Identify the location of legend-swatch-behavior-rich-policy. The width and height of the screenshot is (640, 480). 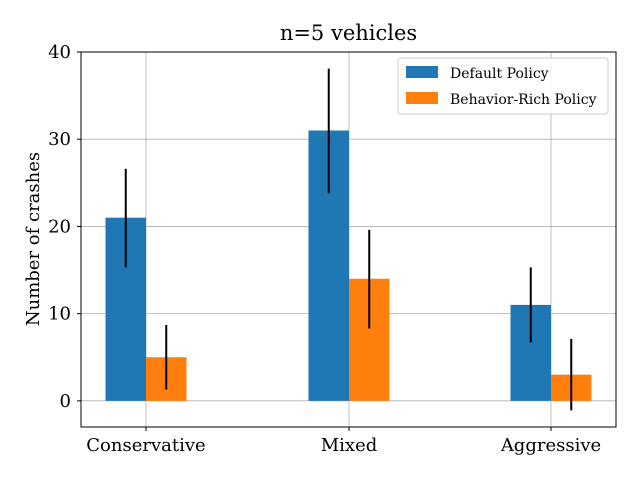
(422, 98).